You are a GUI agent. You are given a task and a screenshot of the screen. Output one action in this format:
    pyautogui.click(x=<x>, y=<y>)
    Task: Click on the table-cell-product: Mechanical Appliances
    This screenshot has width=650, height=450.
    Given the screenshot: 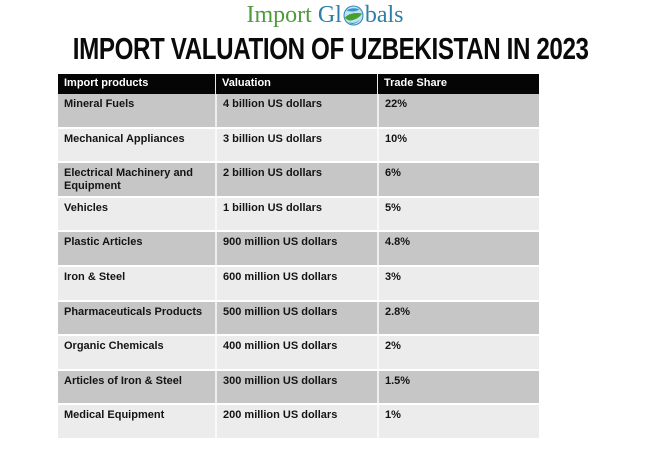 What is the action you would take?
    pyautogui.click(x=124, y=138)
    